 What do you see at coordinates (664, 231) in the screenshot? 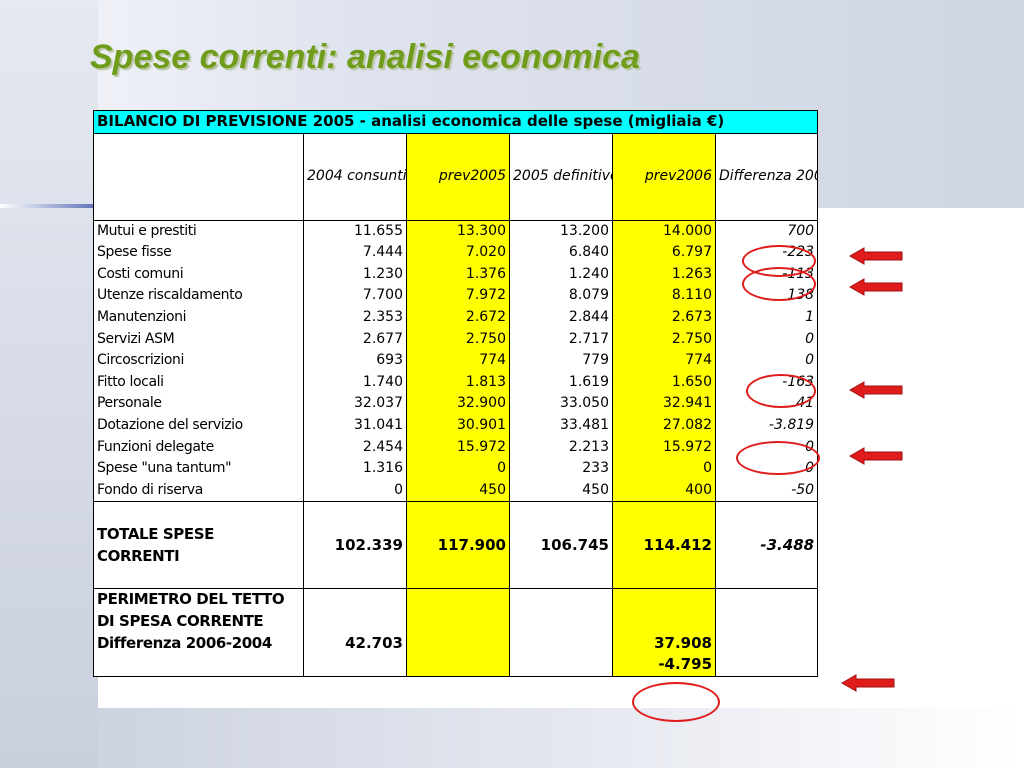
I see `cell-value: 14.000` at bounding box center [664, 231].